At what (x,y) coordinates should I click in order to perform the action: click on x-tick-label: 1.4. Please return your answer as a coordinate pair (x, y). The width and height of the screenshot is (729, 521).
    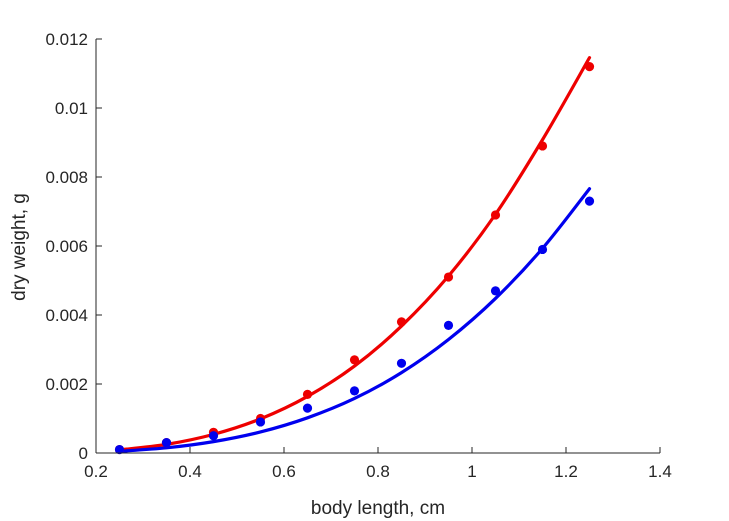
    Looking at the image, I should click on (660, 471).